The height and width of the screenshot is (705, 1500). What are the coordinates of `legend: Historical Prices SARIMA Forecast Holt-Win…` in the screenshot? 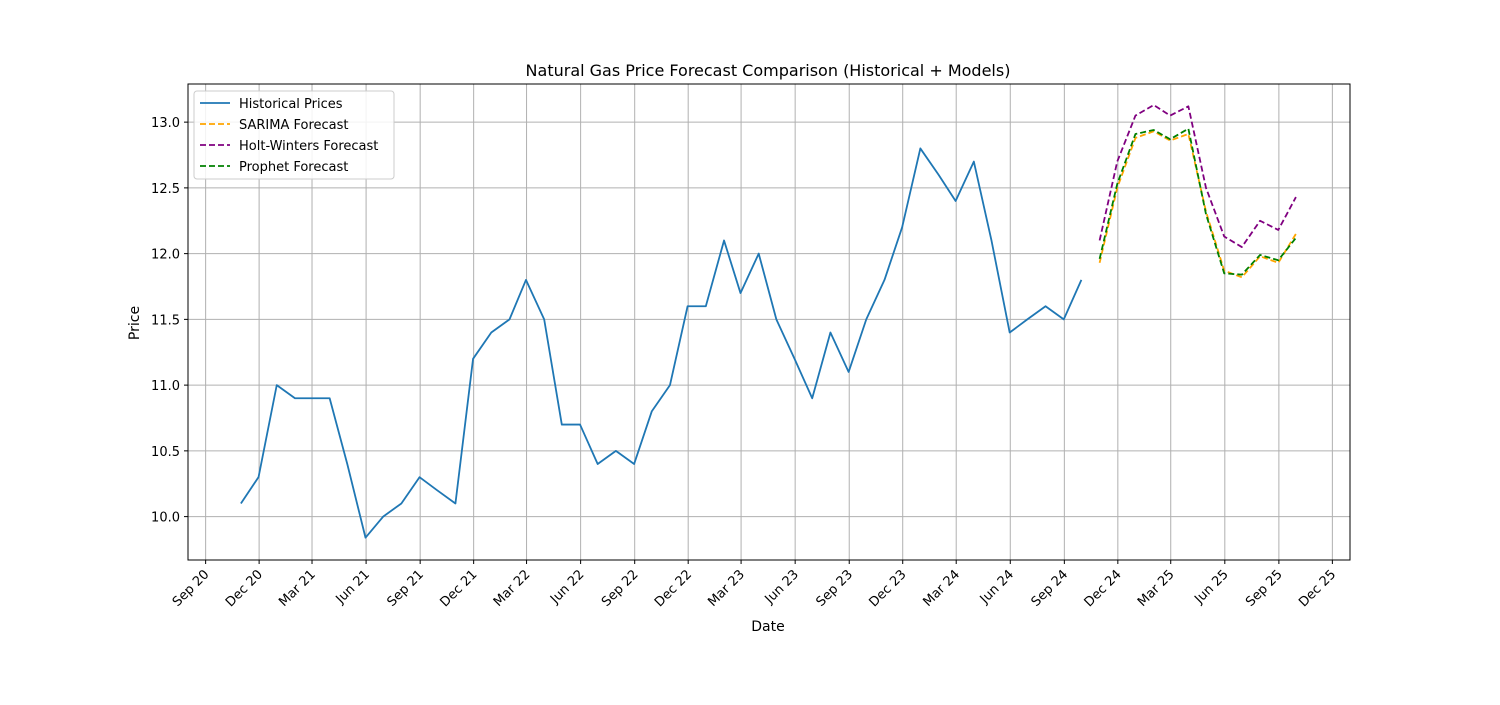 It's located at (294, 135).